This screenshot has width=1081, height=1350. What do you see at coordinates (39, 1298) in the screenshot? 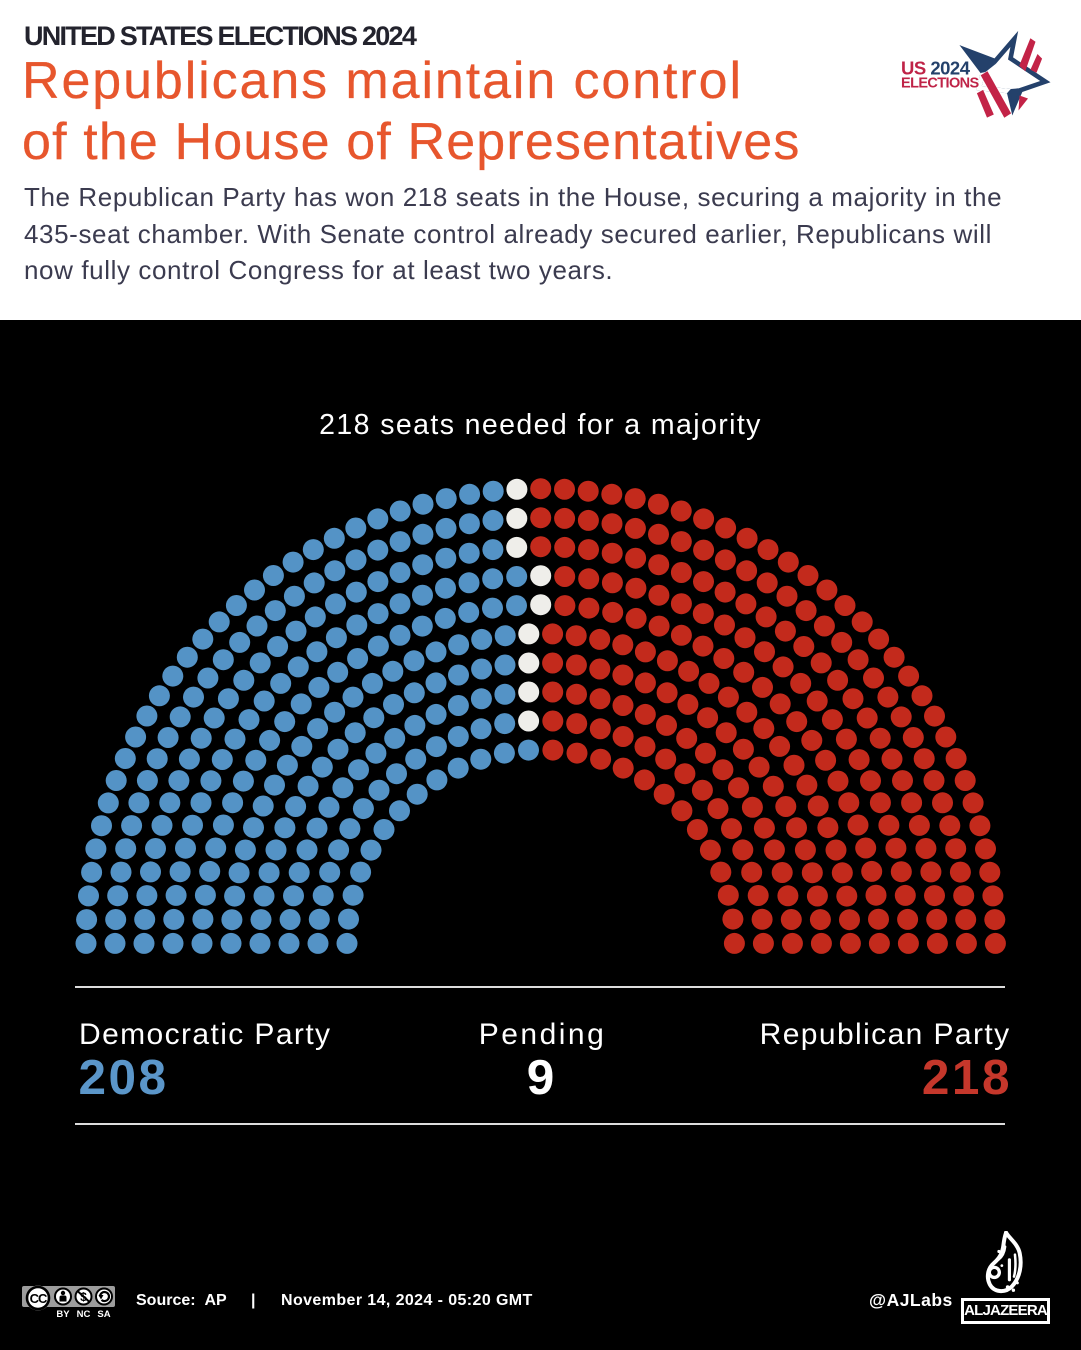
I see `svg-text: CC` at bounding box center [39, 1298].